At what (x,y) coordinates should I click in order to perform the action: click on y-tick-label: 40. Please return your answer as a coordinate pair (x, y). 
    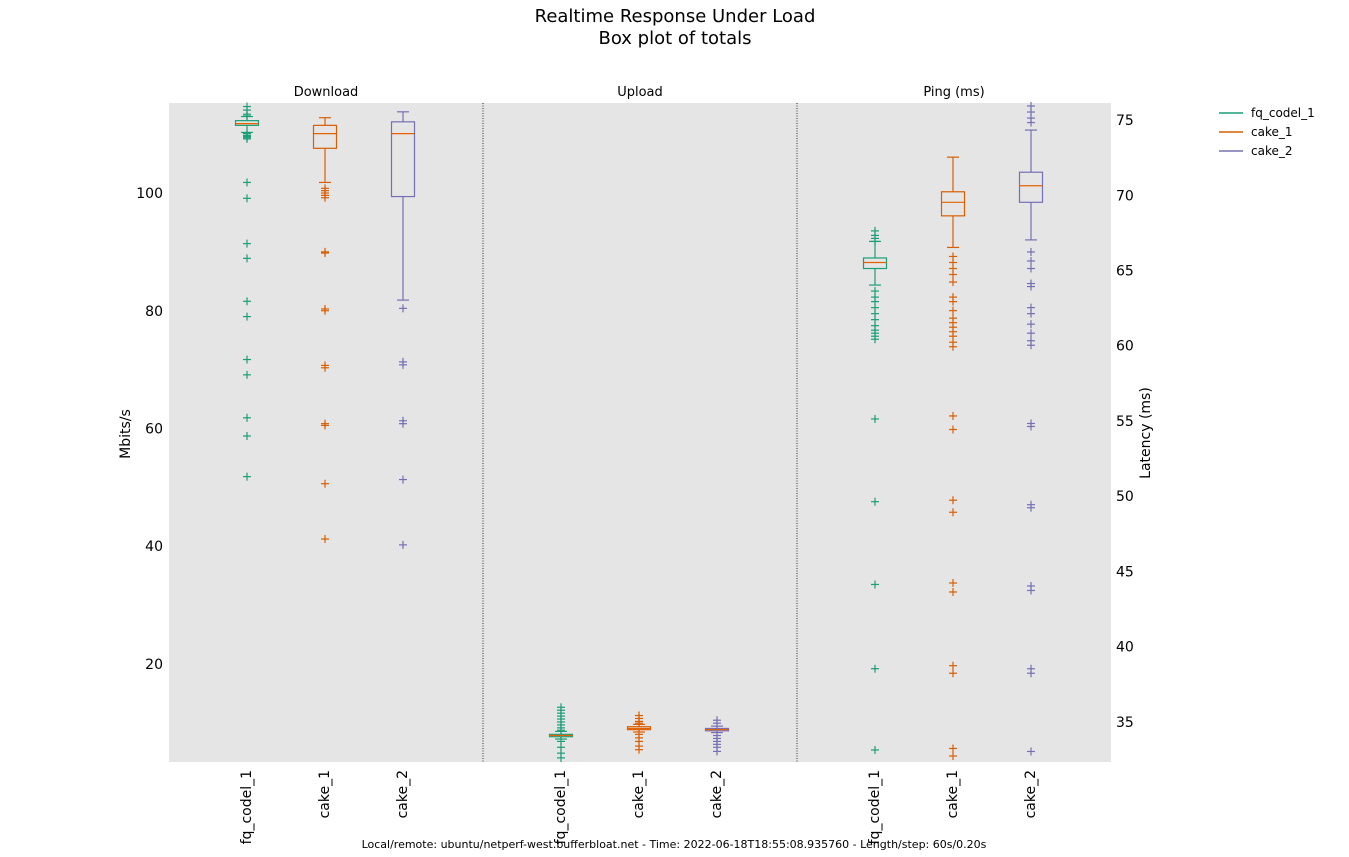
    Looking at the image, I should click on (154, 547).